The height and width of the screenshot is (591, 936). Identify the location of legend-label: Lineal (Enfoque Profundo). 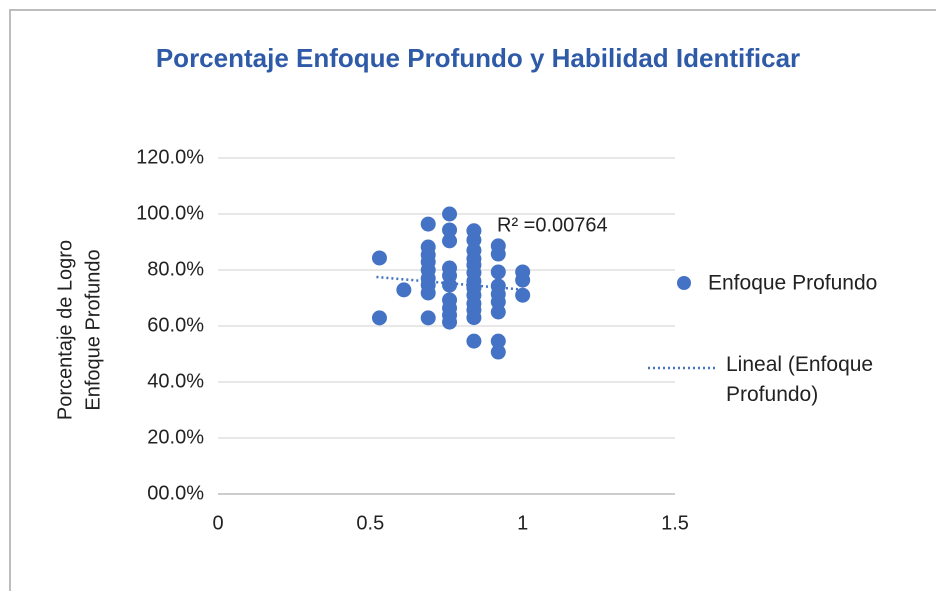
(800, 379).